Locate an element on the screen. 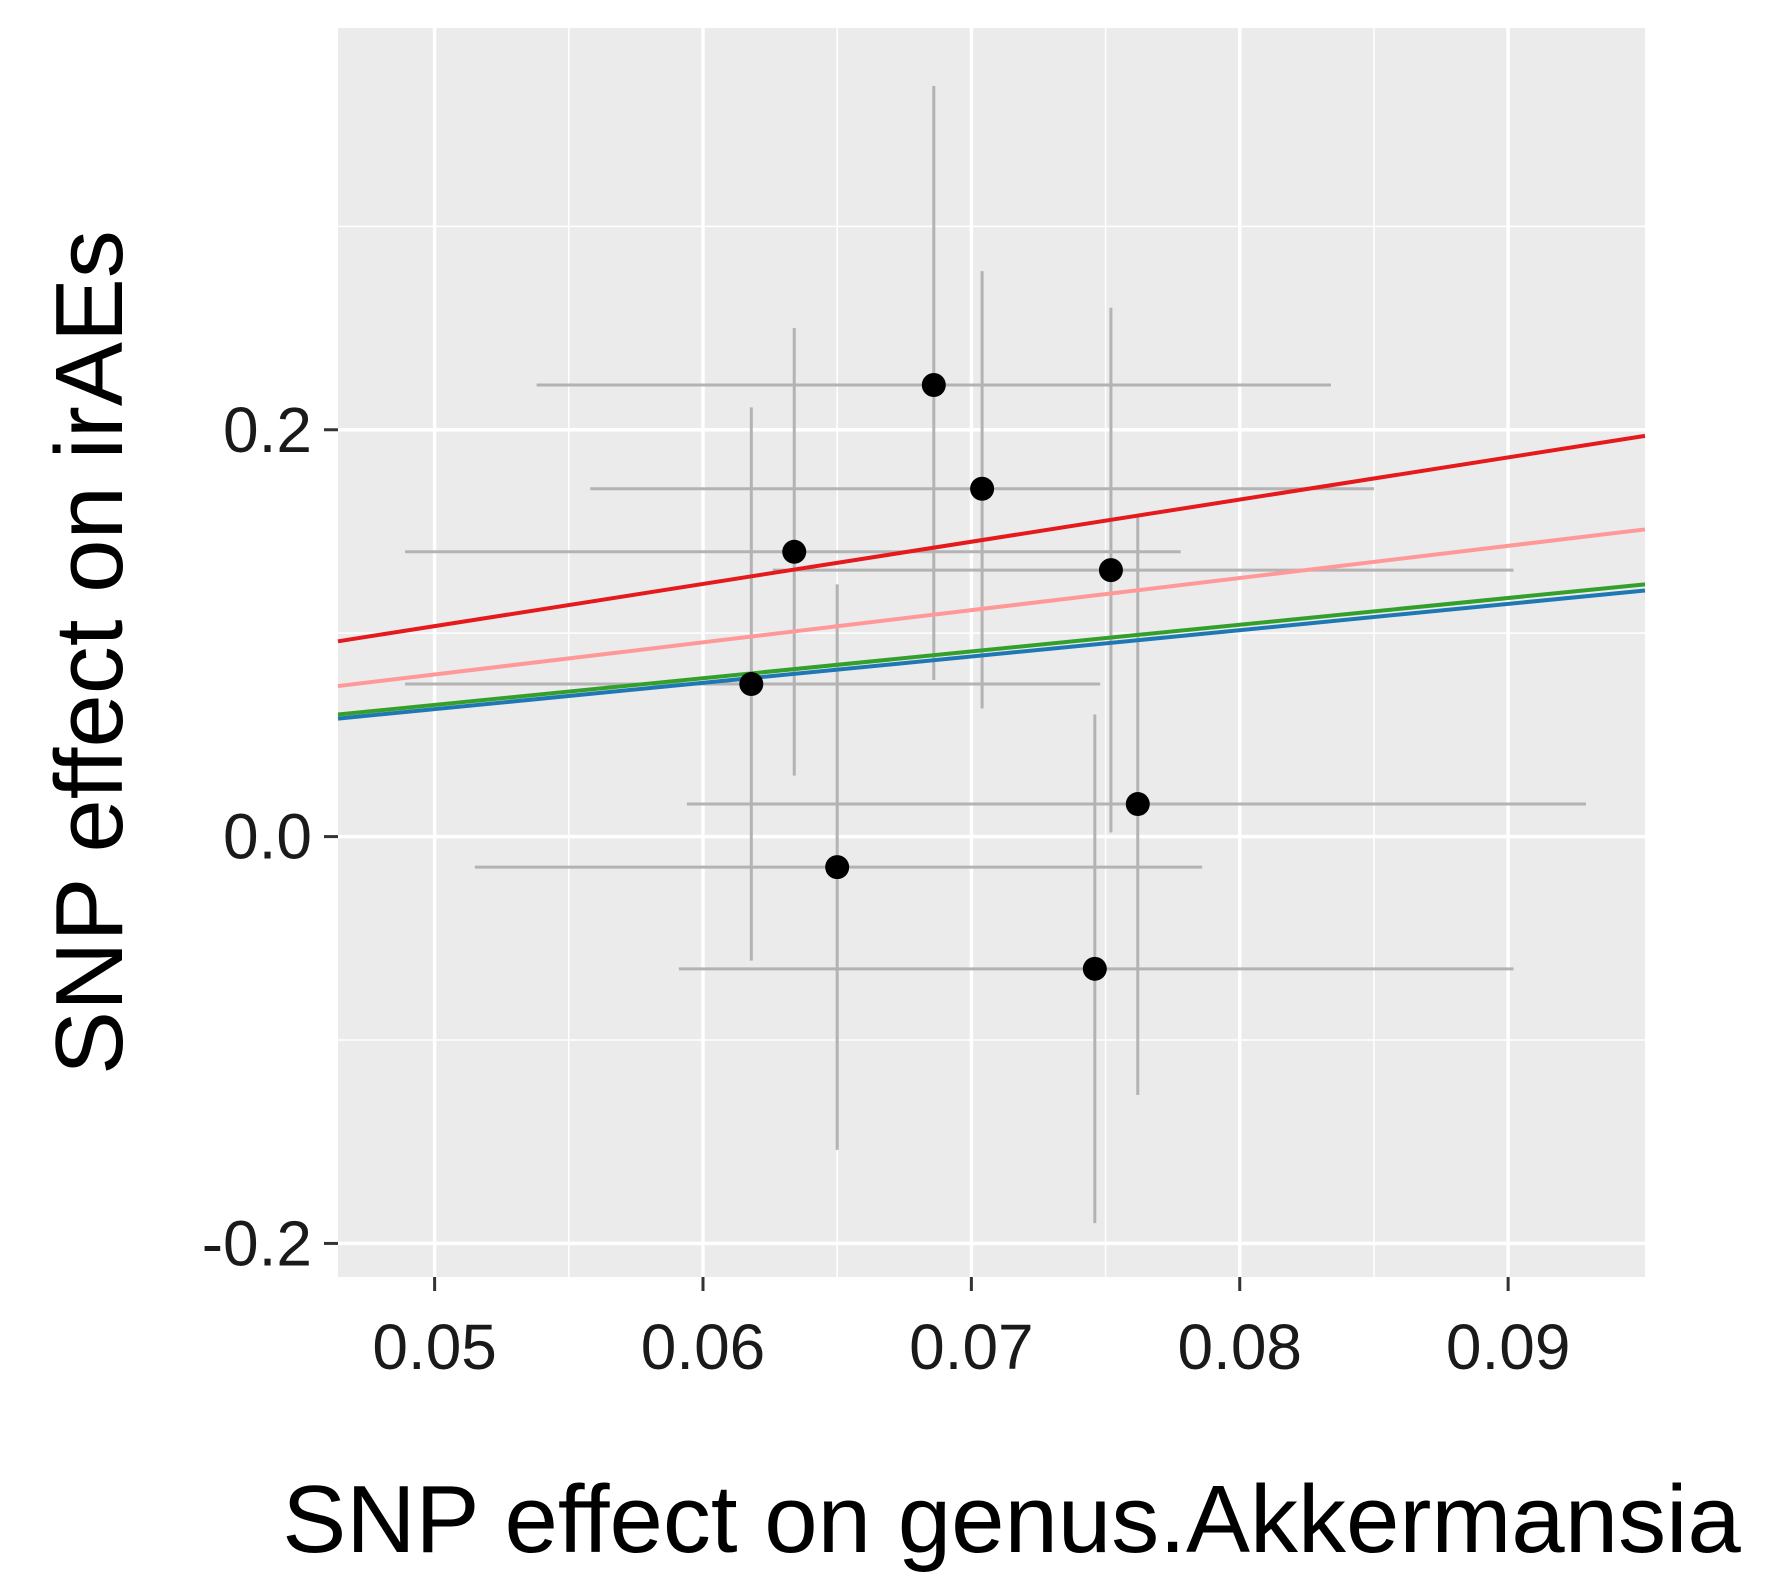 This screenshot has height=1580, width=1765. y-tick-label: -0.2 is located at coordinates (257, 1243).